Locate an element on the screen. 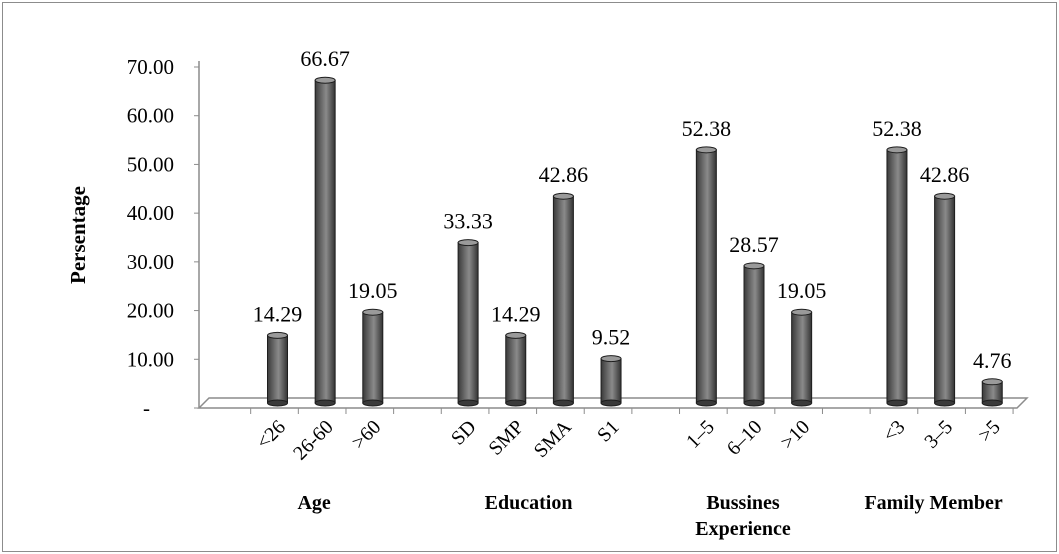 The image size is (1059, 554). category-label: SMA is located at coordinates (553, 439).